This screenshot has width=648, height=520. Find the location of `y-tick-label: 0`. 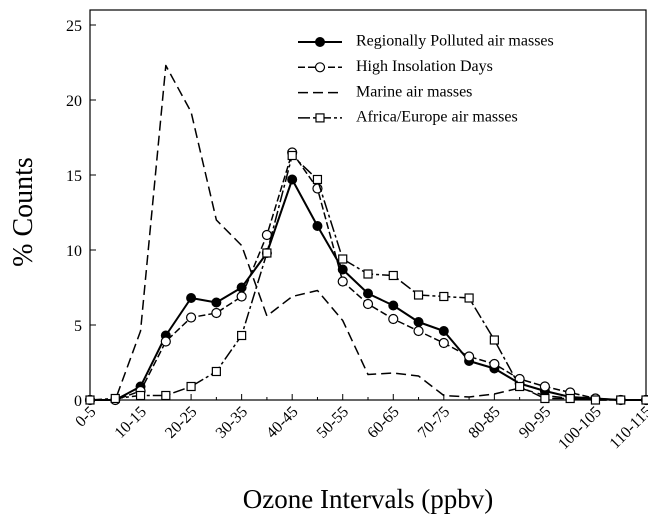

y-tick-label: 0 is located at coordinates (78, 401).